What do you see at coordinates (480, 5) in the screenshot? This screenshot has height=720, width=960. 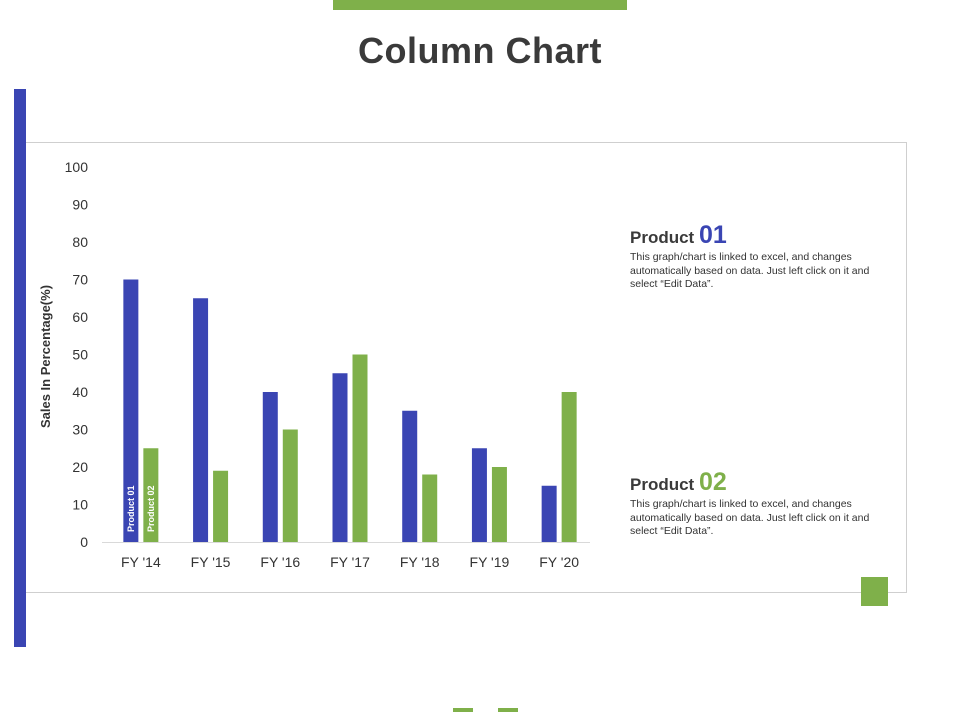 I see `top-accent-bar` at bounding box center [480, 5].